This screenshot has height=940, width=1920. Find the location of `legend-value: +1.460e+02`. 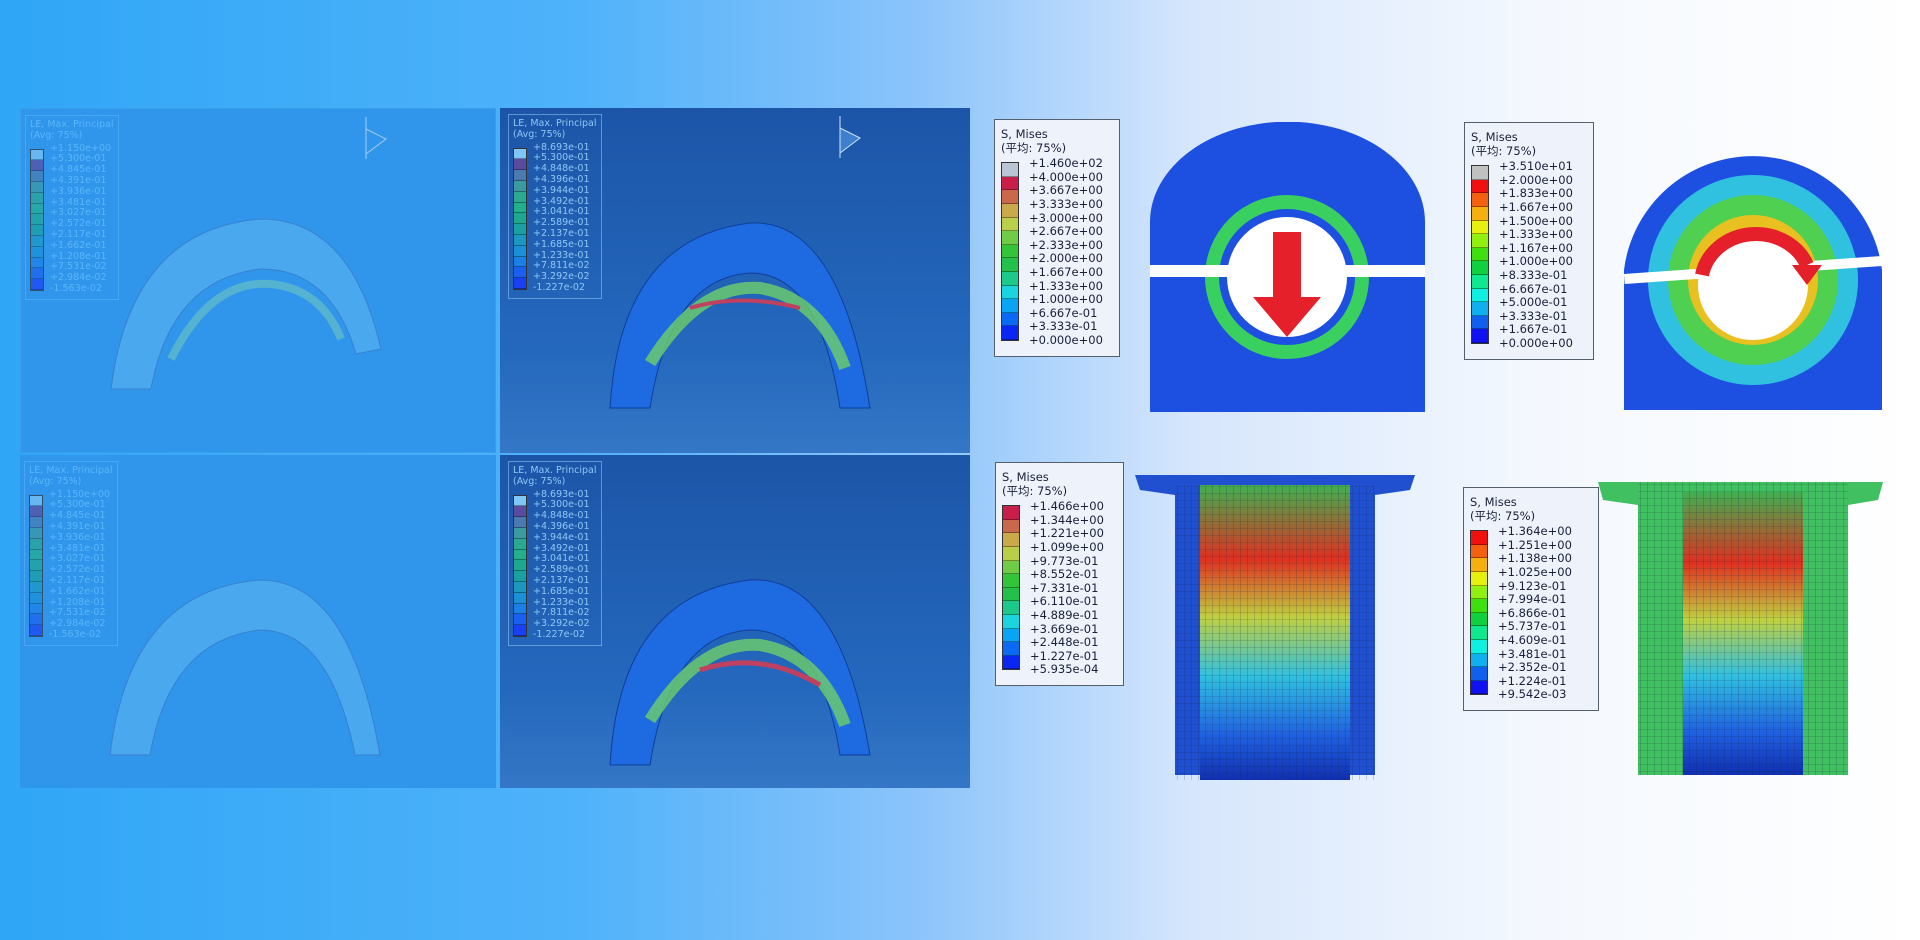

legend-value: +1.460e+02 is located at coordinates (1066, 163).